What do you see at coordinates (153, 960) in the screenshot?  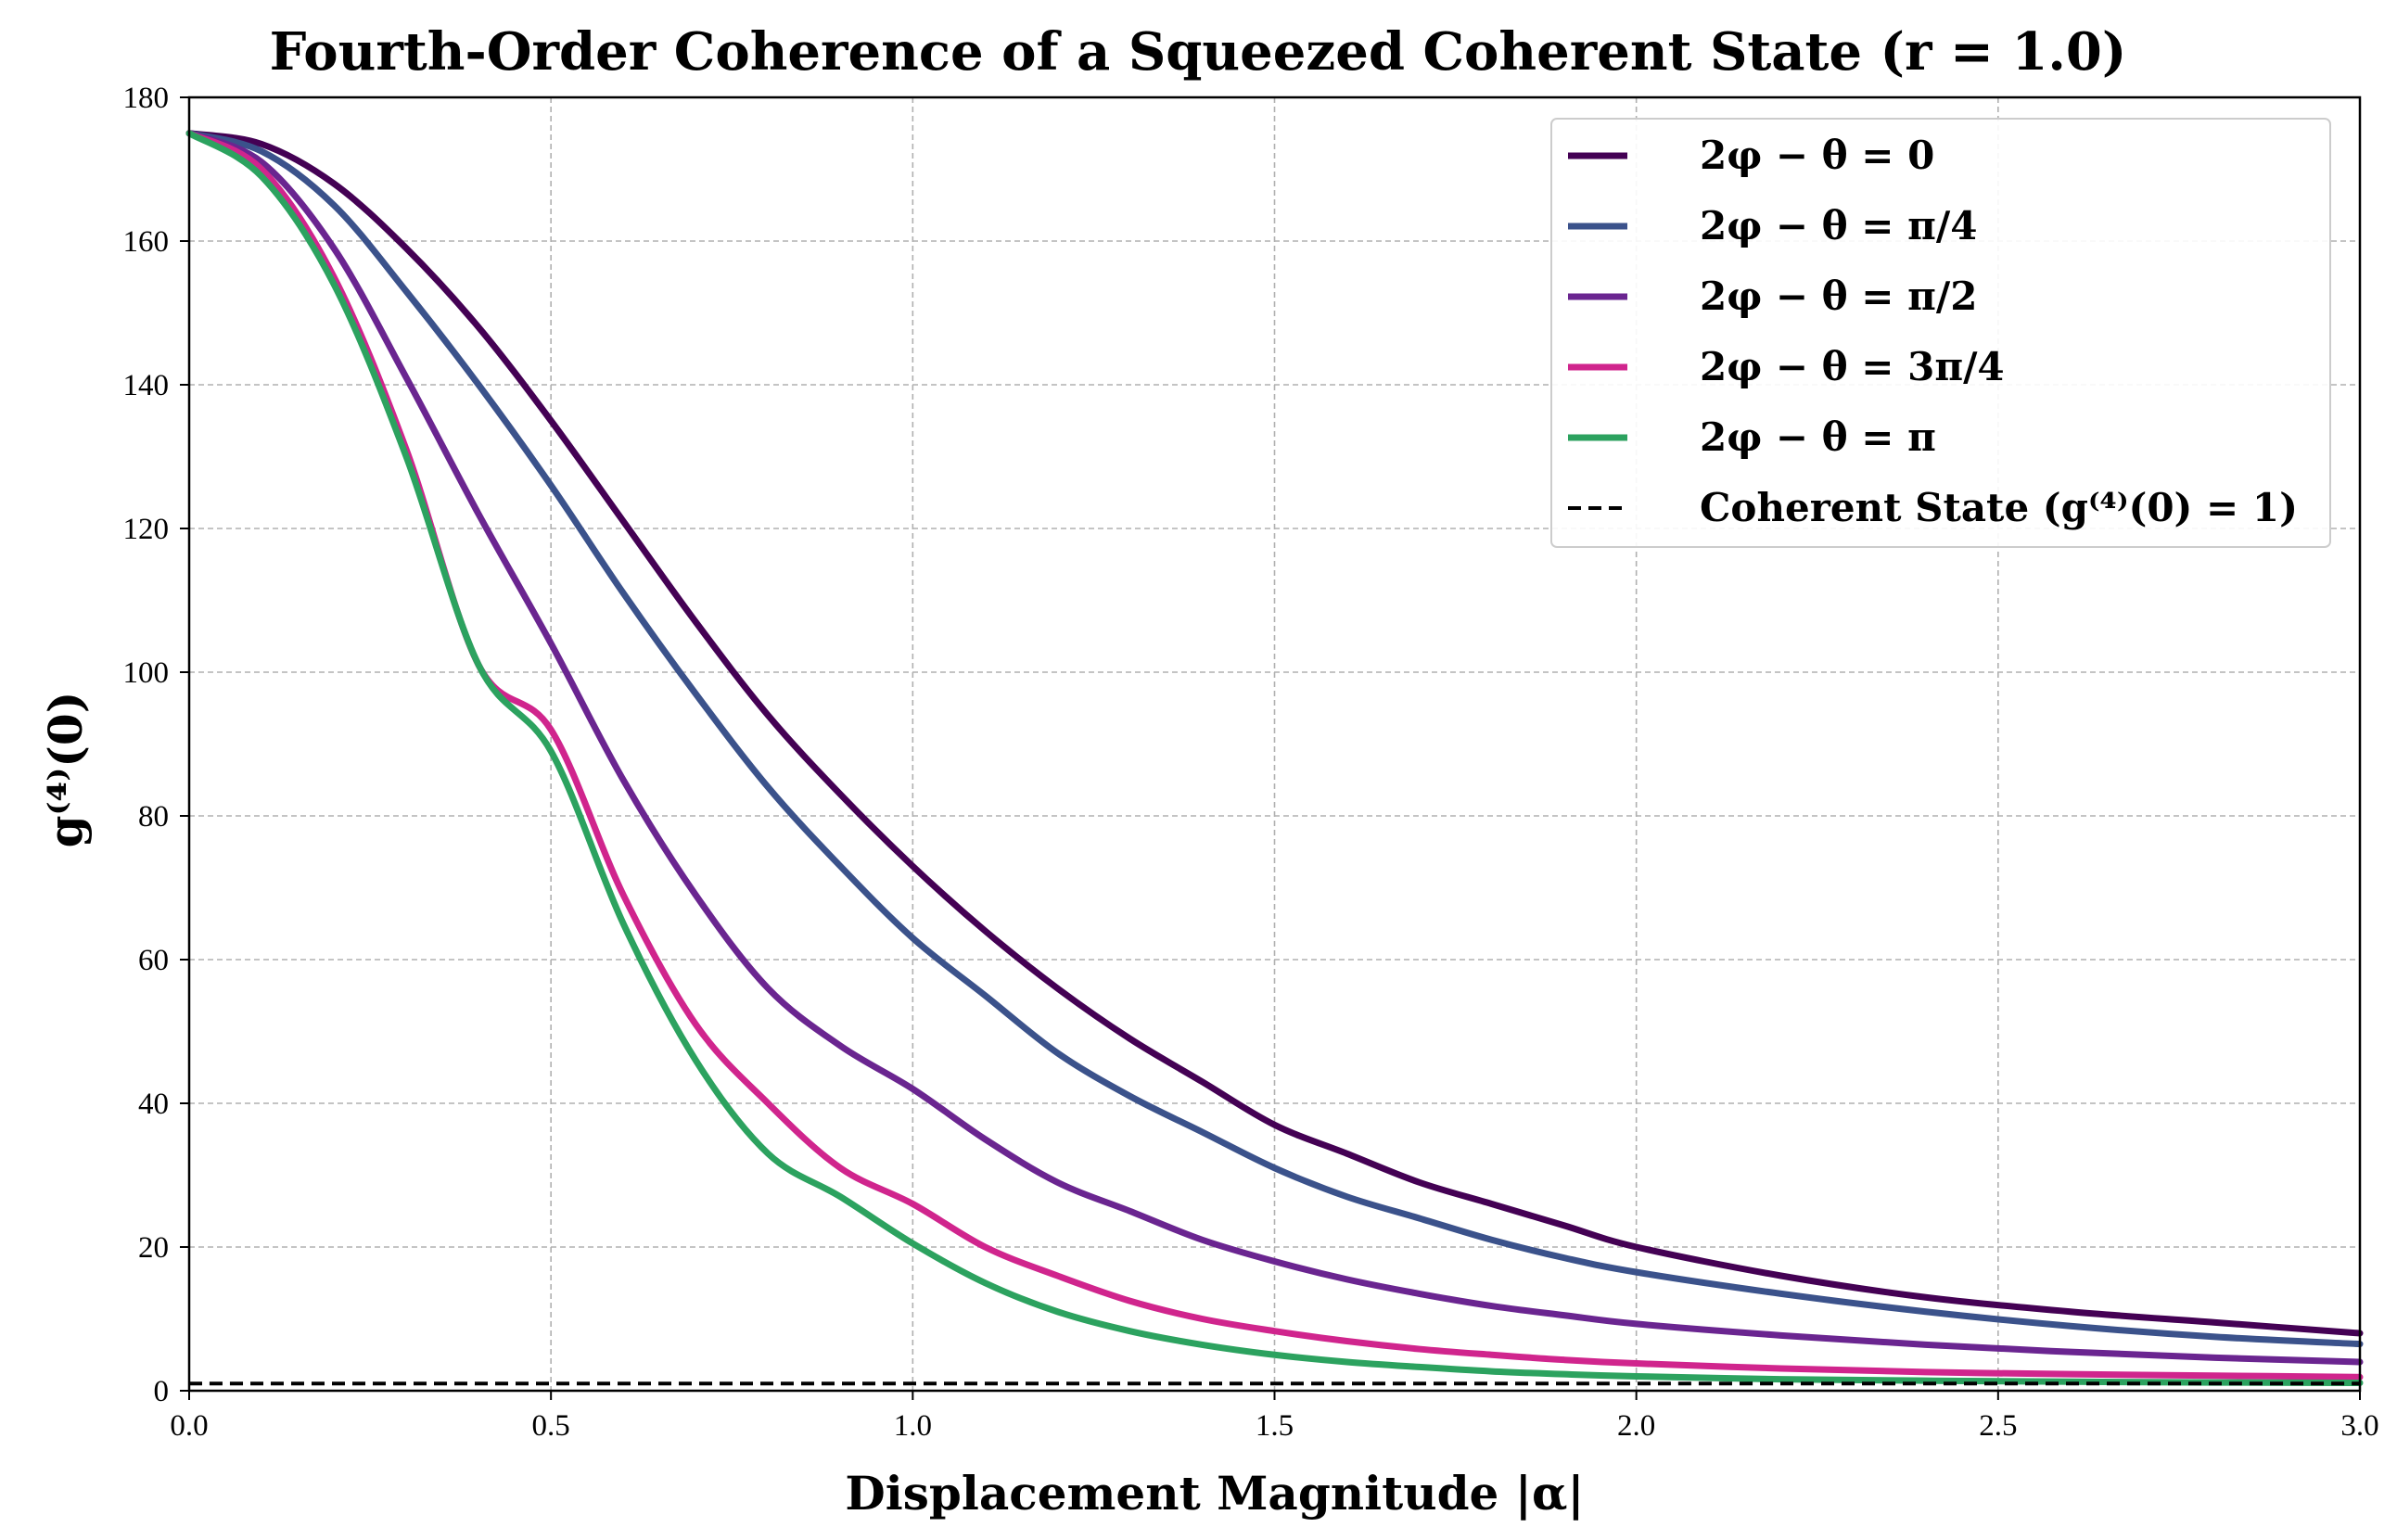 I see `y-tick-label: 60` at bounding box center [153, 960].